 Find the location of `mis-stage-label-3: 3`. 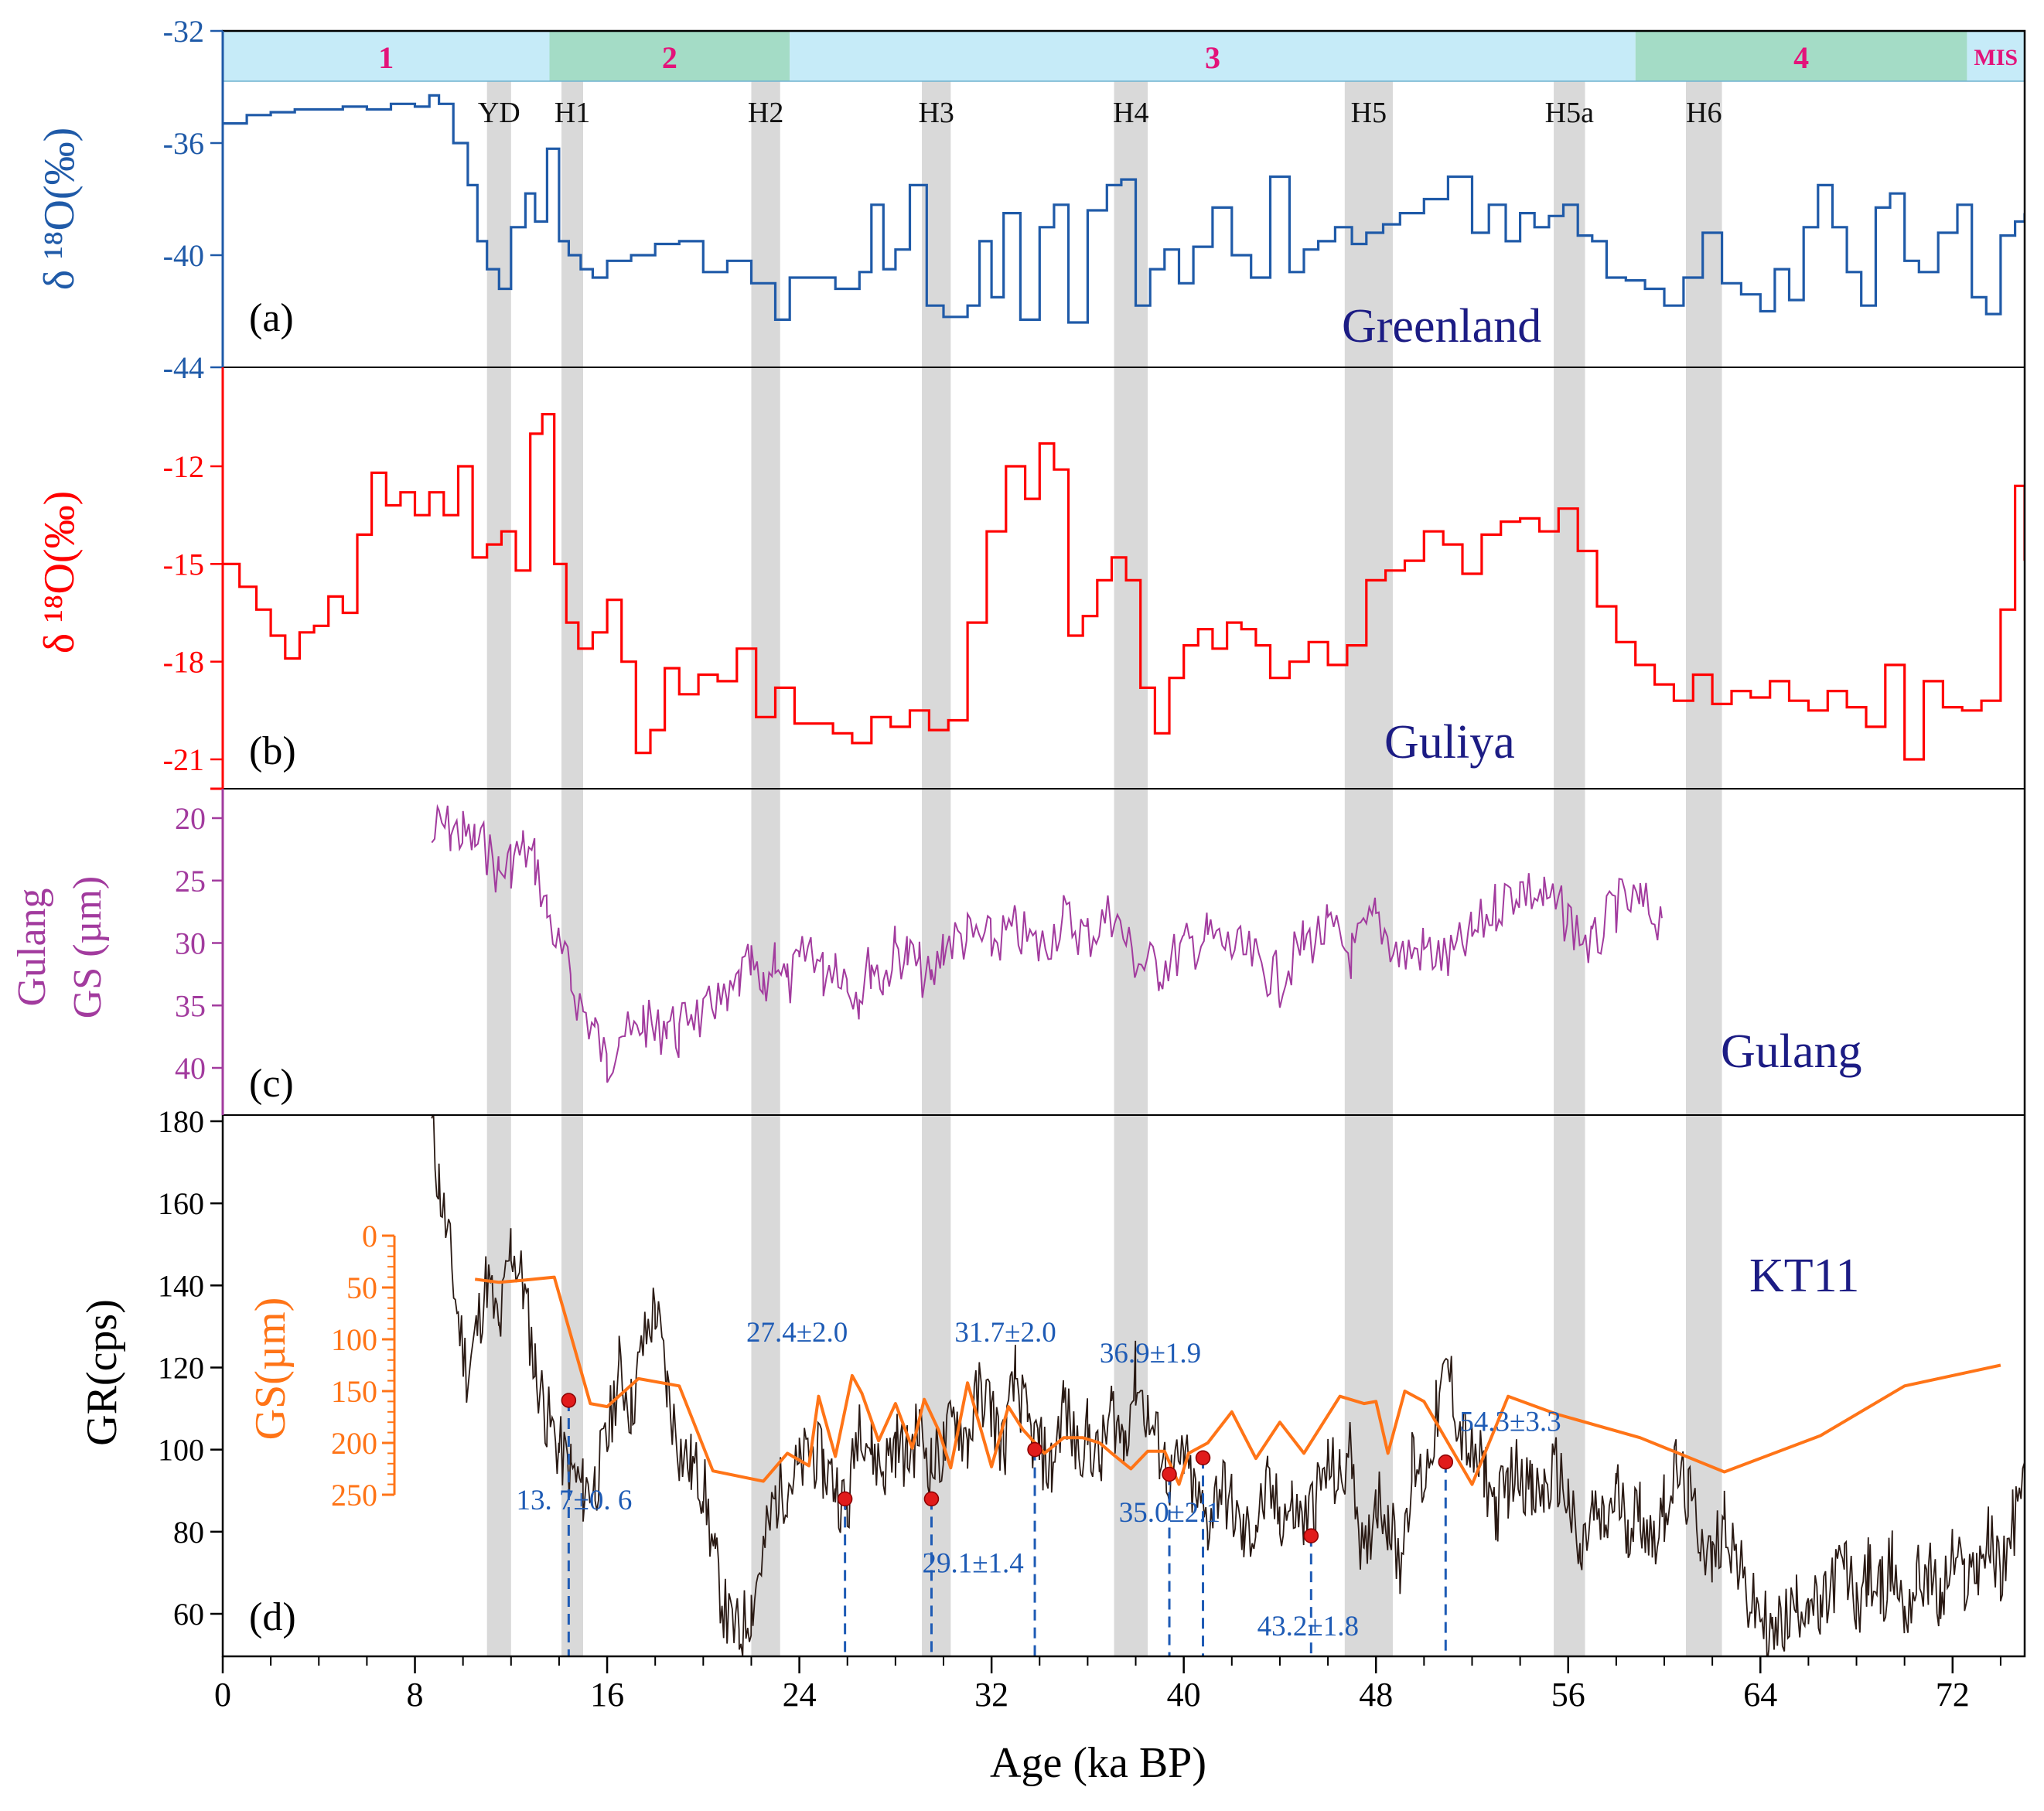

mis-stage-label-3: 3 is located at coordinates (1212, 57).